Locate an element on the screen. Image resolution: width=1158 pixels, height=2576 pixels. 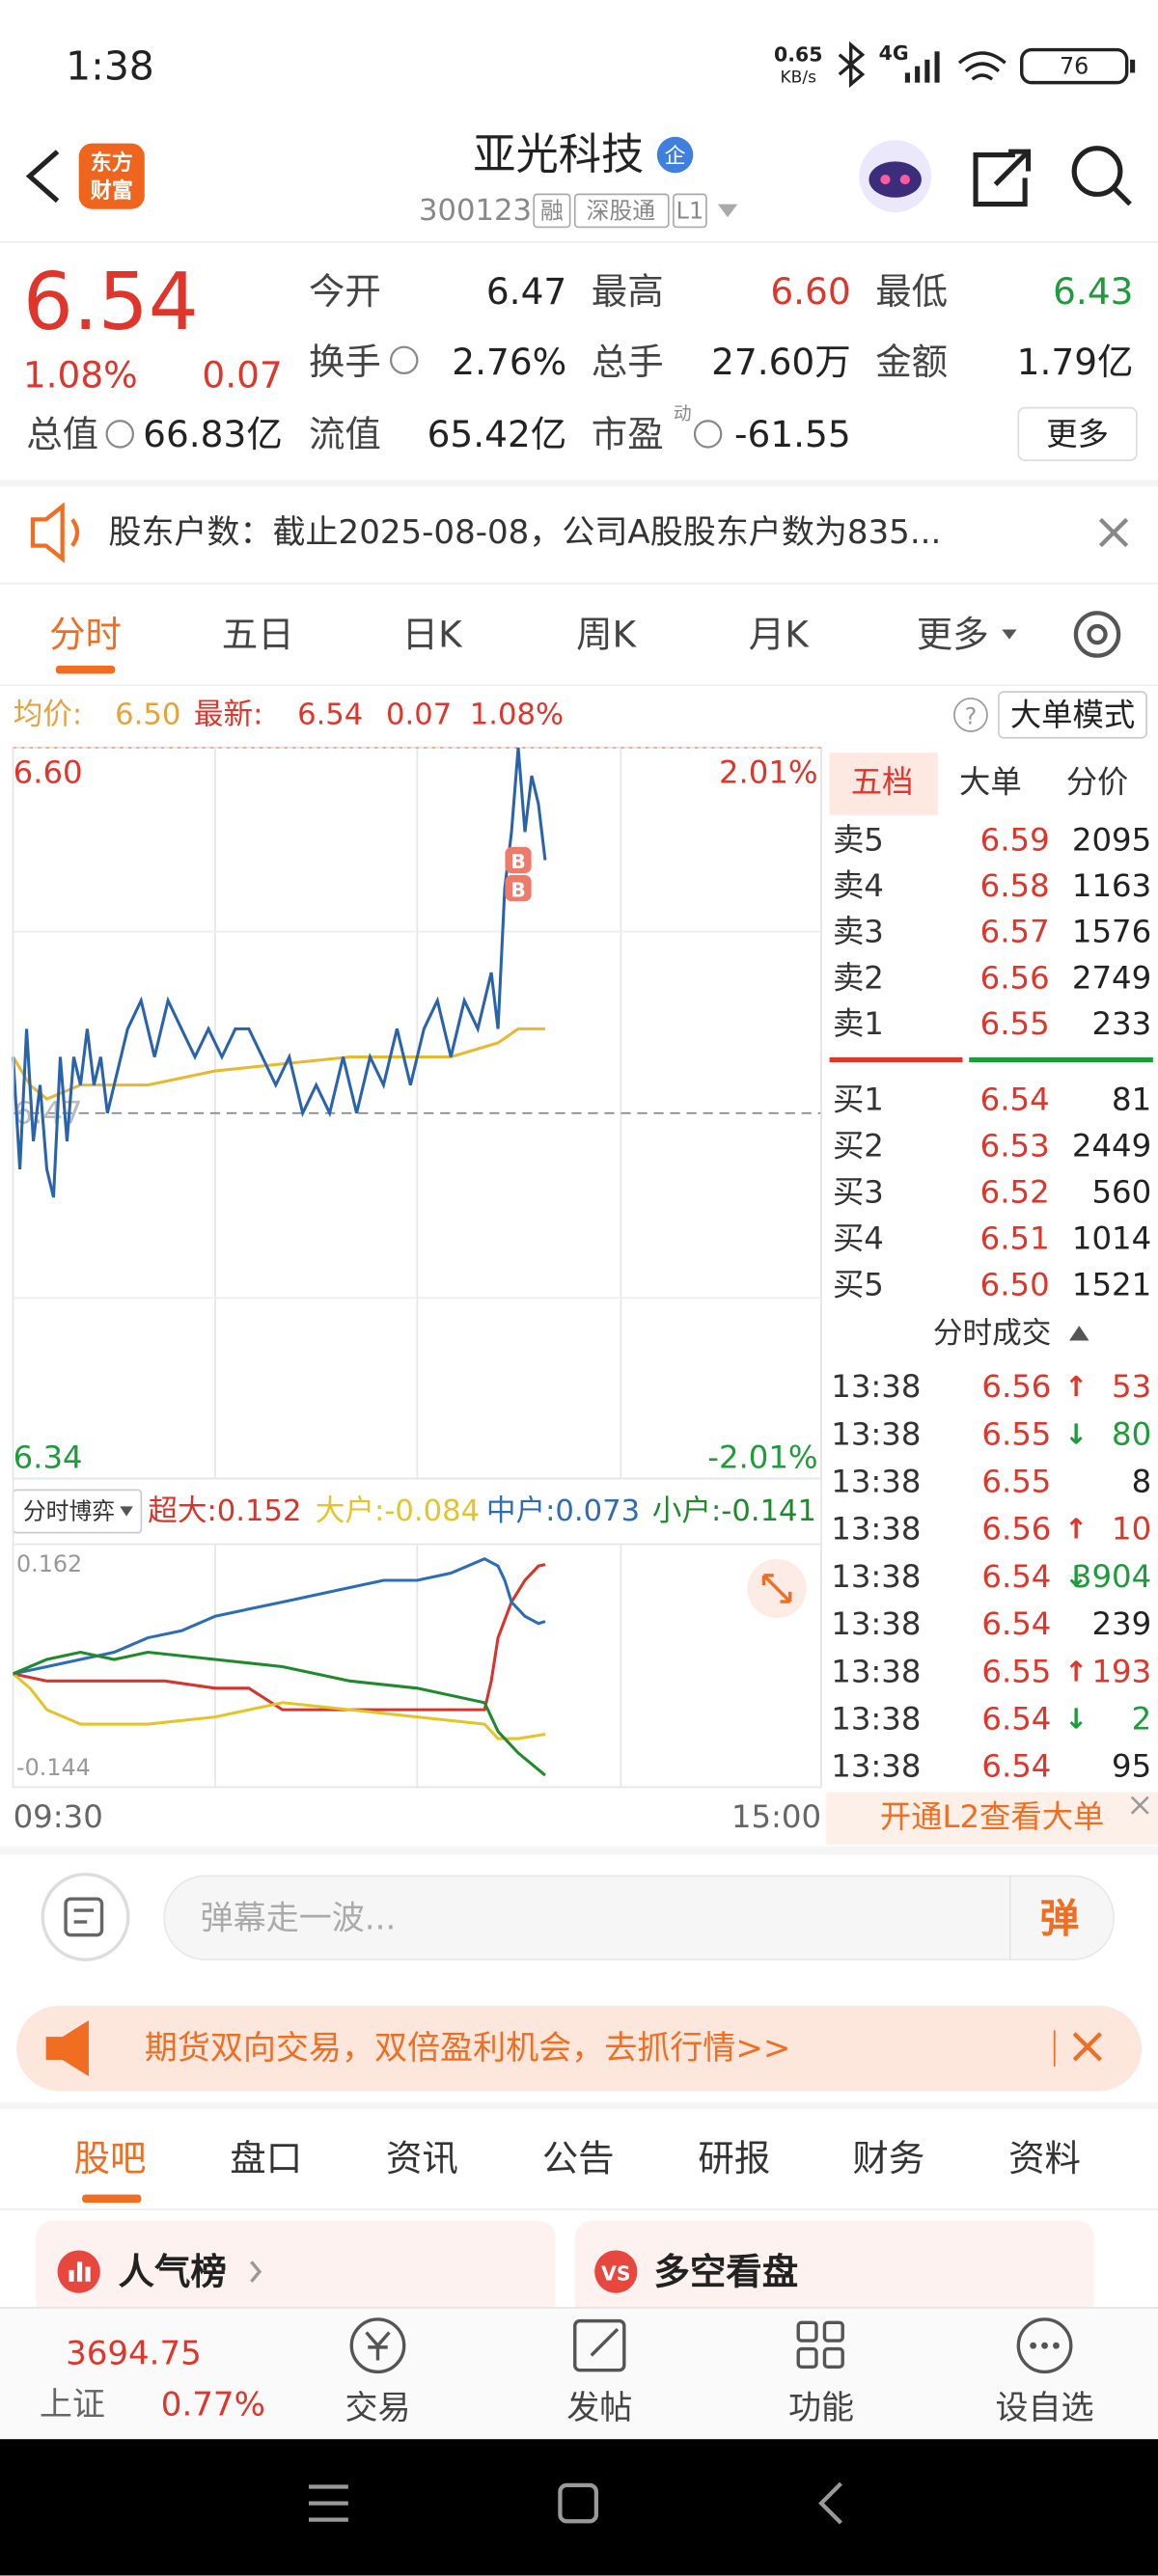
comment-input is located at coordinates (639, 1918).